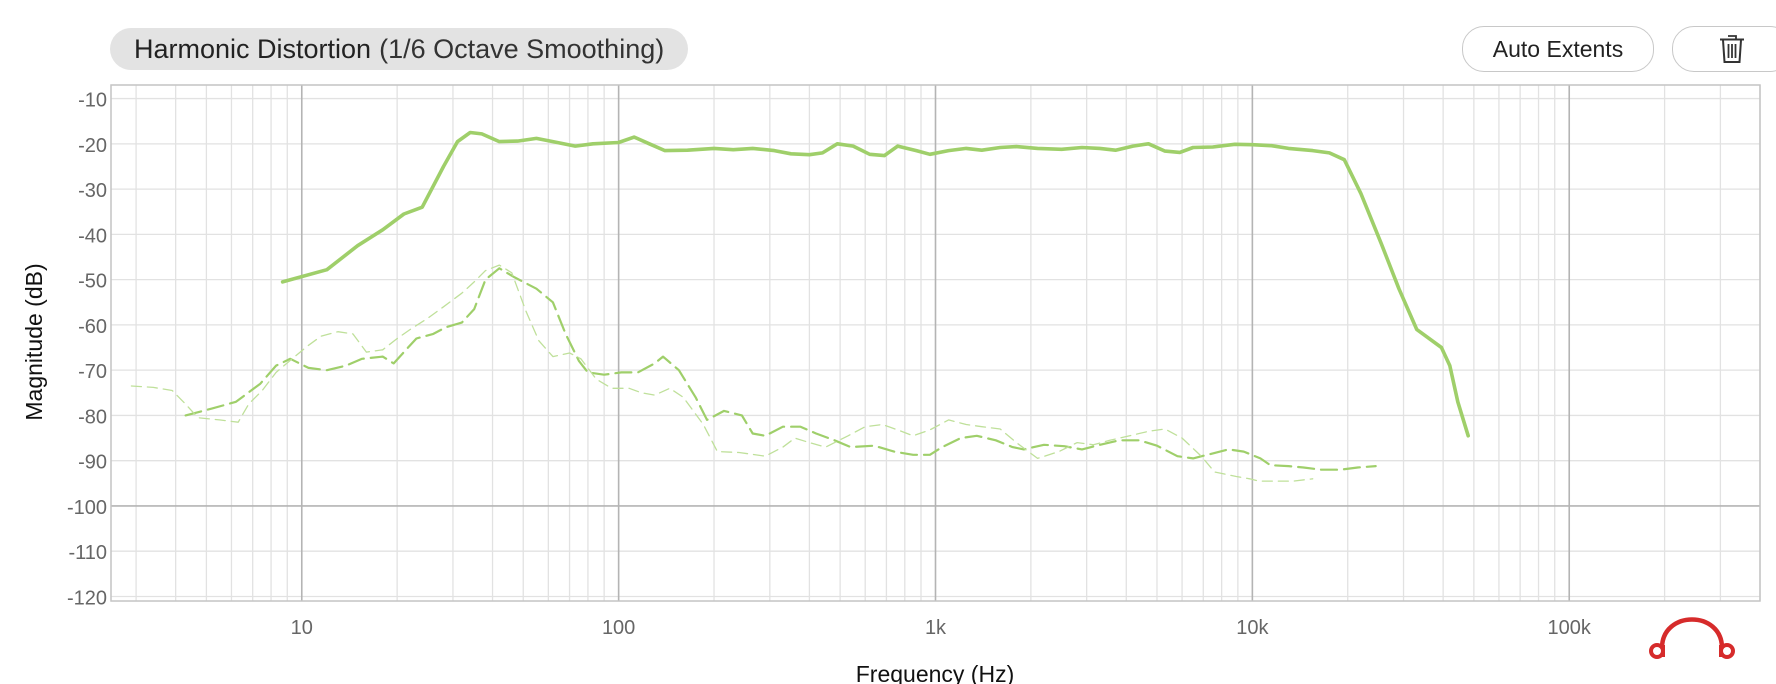  Describe the element at coordinates (92, 463) in the screenshot. I see `y-tick-label: -90` at that location.